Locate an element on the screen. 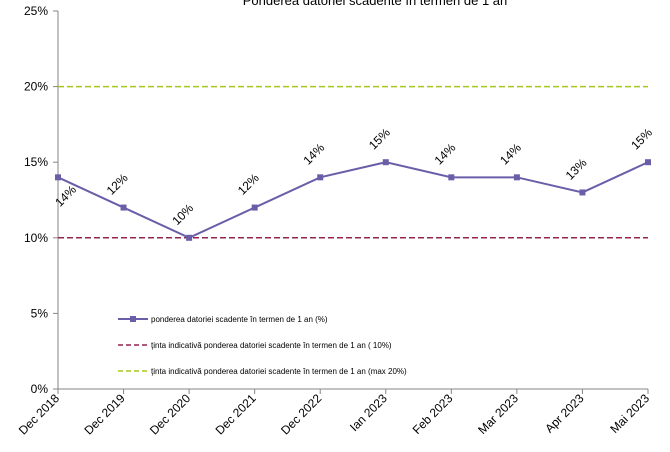 This screenshot has height=452, width=670. x-tick-label: Dec 2018 is located at coordinates (39, 414).